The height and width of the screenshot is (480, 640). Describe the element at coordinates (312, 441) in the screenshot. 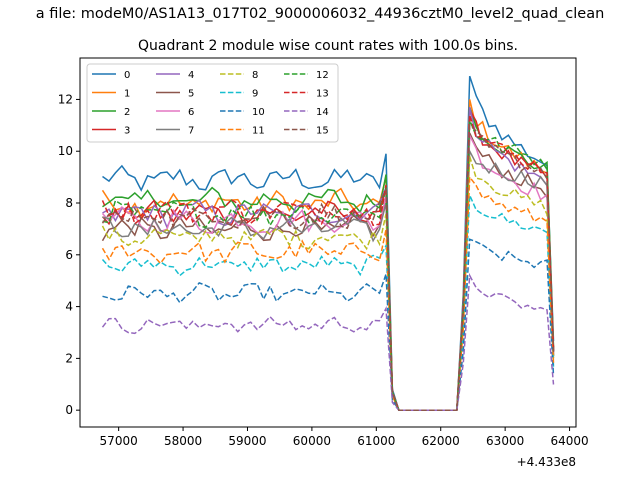

I see `x-tick-label: 60000` at that location.